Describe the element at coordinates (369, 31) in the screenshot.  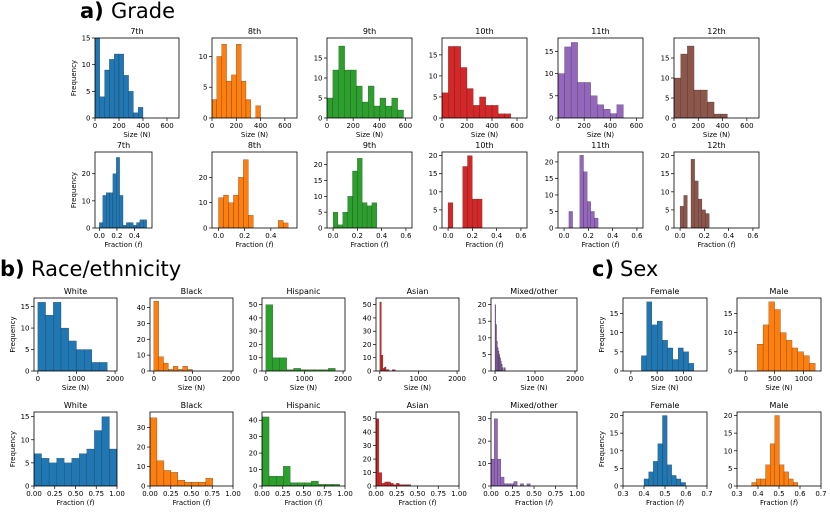
I see `panel-title: 9th` at that location.